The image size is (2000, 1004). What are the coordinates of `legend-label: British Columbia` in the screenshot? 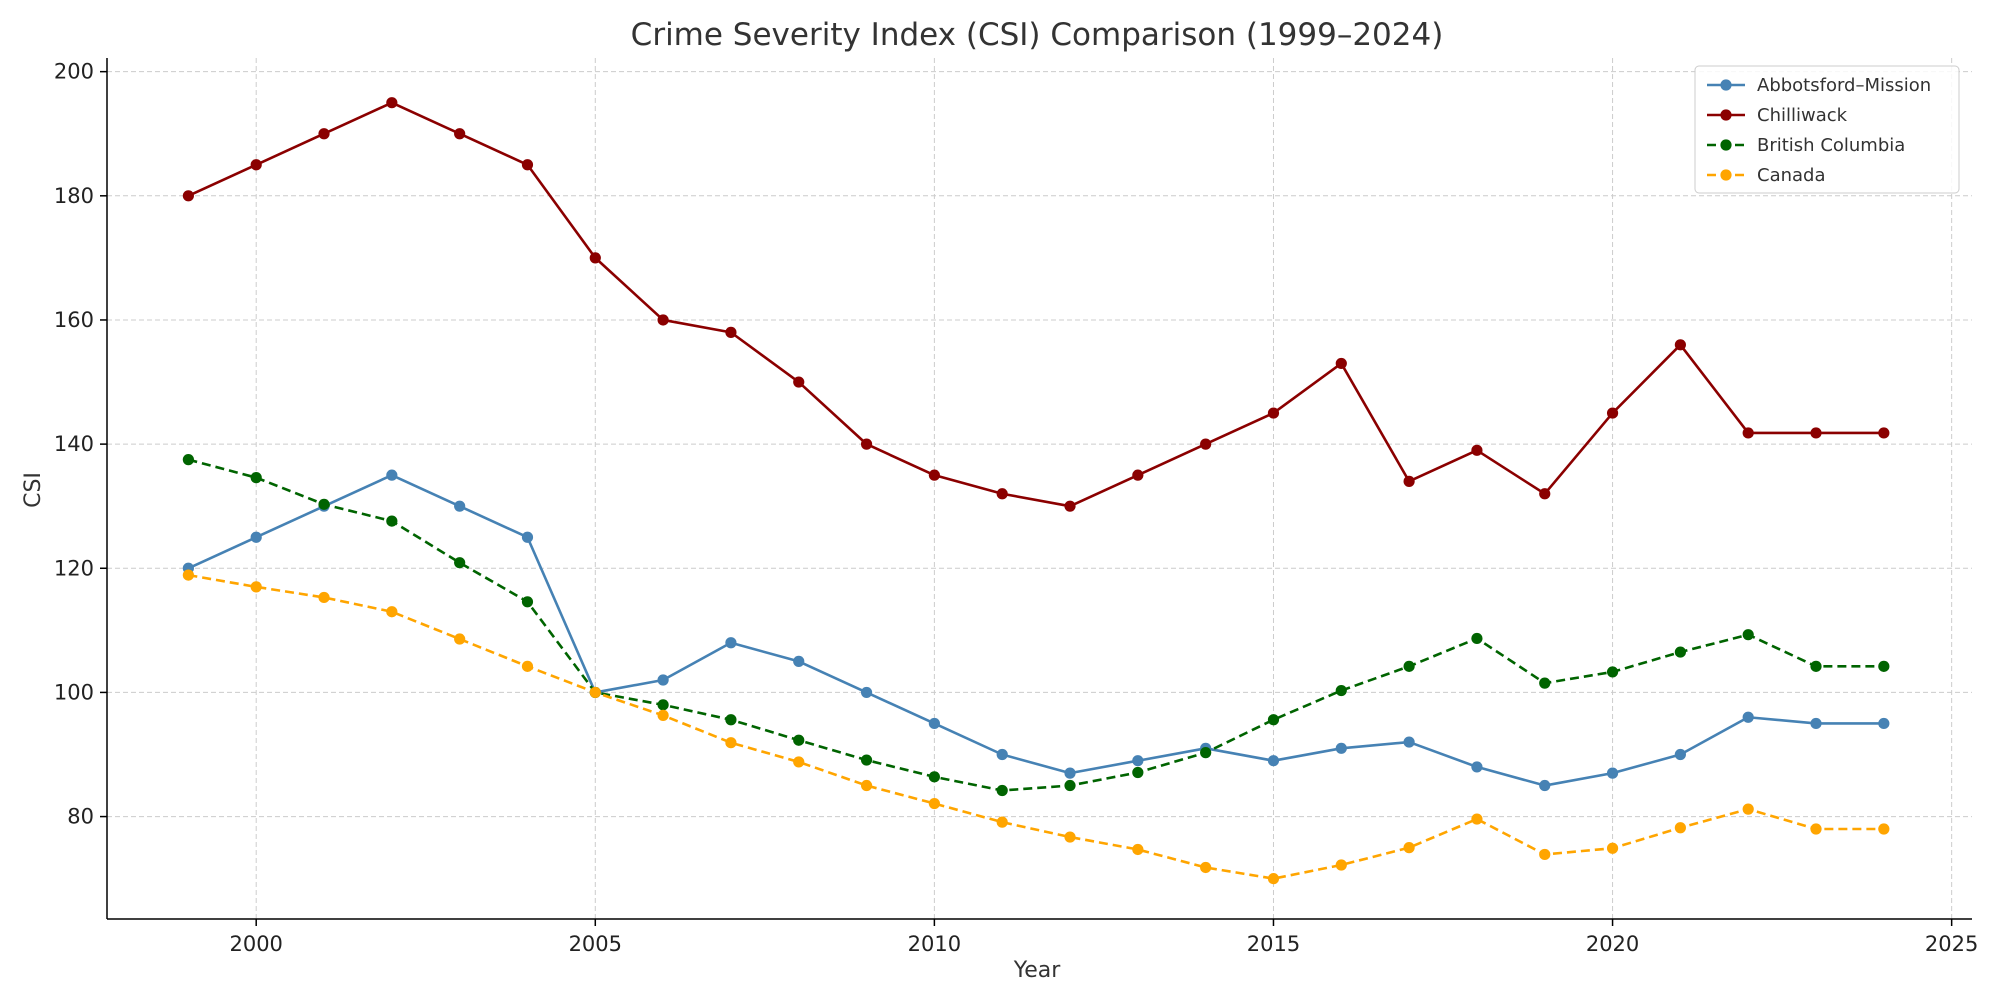 It's located at (1831, 145).